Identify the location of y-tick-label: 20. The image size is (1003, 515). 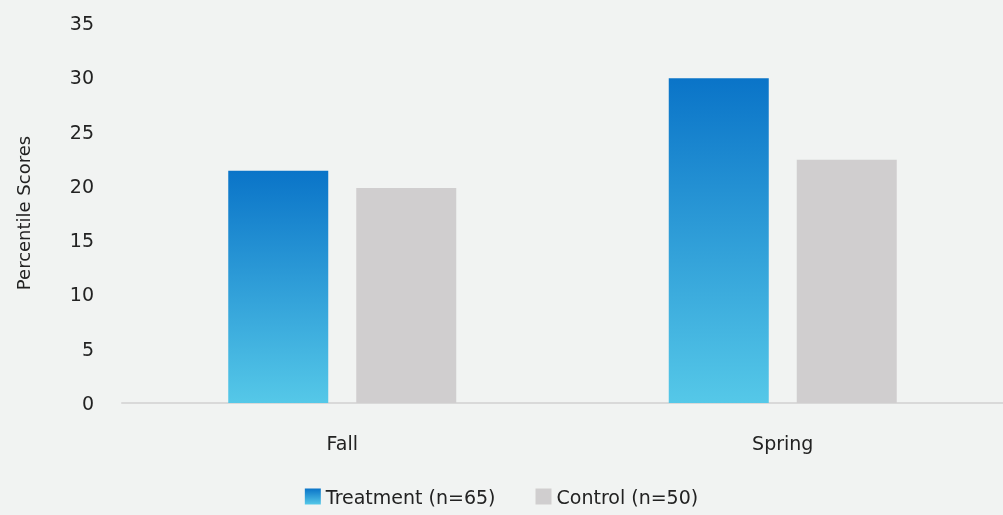
(81, 185).